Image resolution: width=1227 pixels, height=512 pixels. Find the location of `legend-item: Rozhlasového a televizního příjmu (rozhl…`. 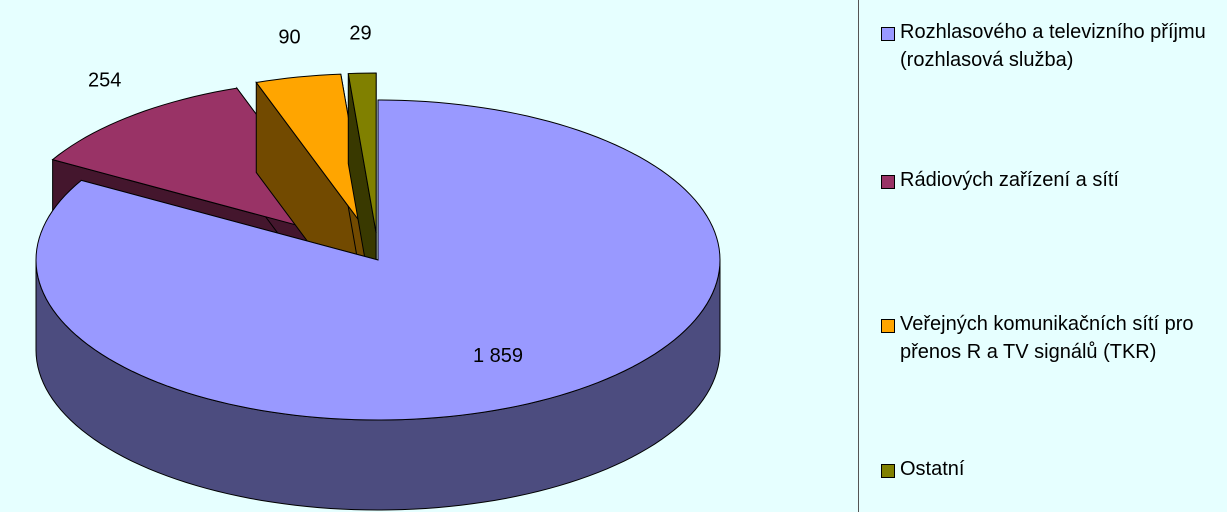

legend-item: Rozhlasového a televizního příjmu (rozhl… is located at coordinates (1046, 46).